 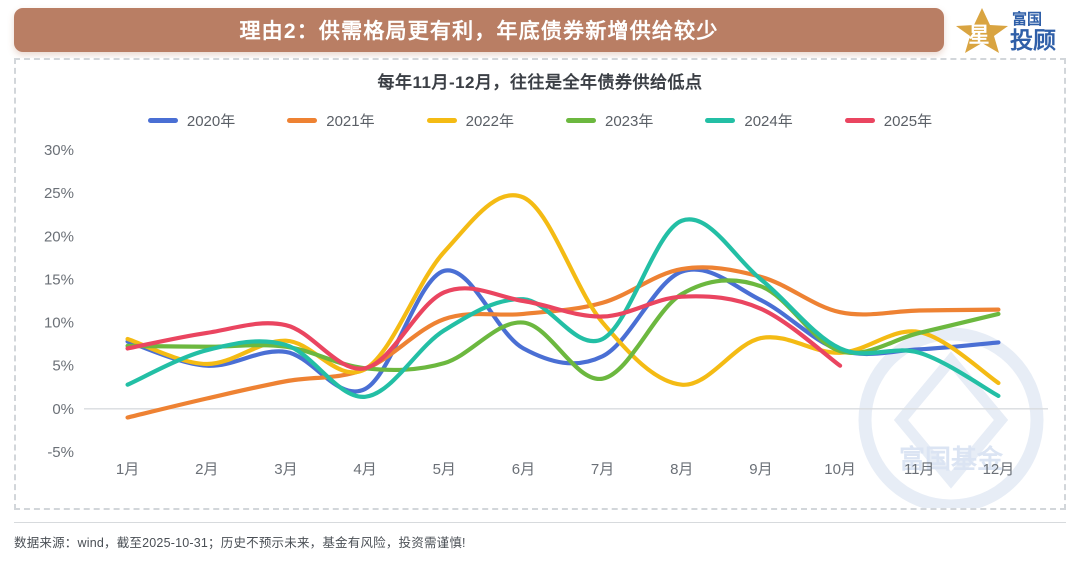 What do you see at coordinates (63, 409) in the screenshot?
I see `y-axis-tick-label: 0%` at bounding box center [63, 409].